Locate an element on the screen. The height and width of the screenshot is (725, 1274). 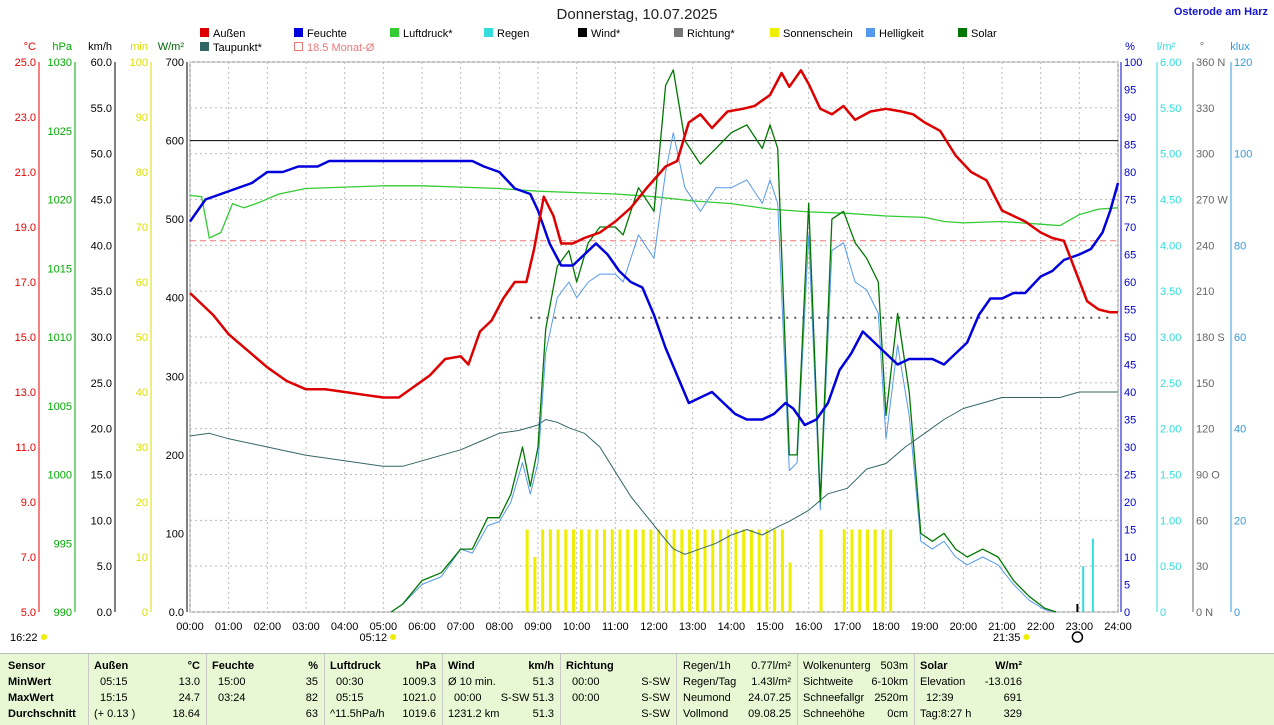
legend-label: 18.5 Monat-Ø is located at coordinates (341, 48).